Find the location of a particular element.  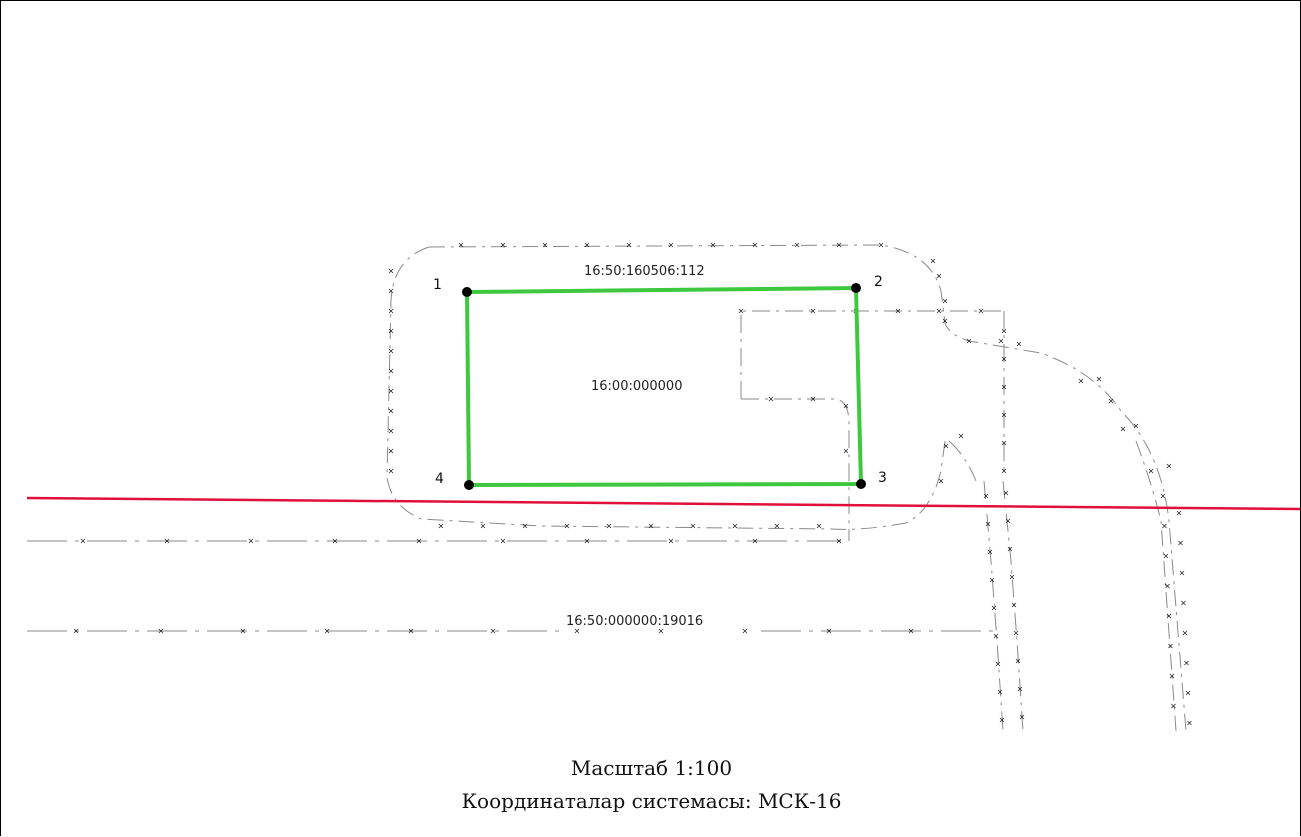

corridor-left is located at coordinates (986, 521).